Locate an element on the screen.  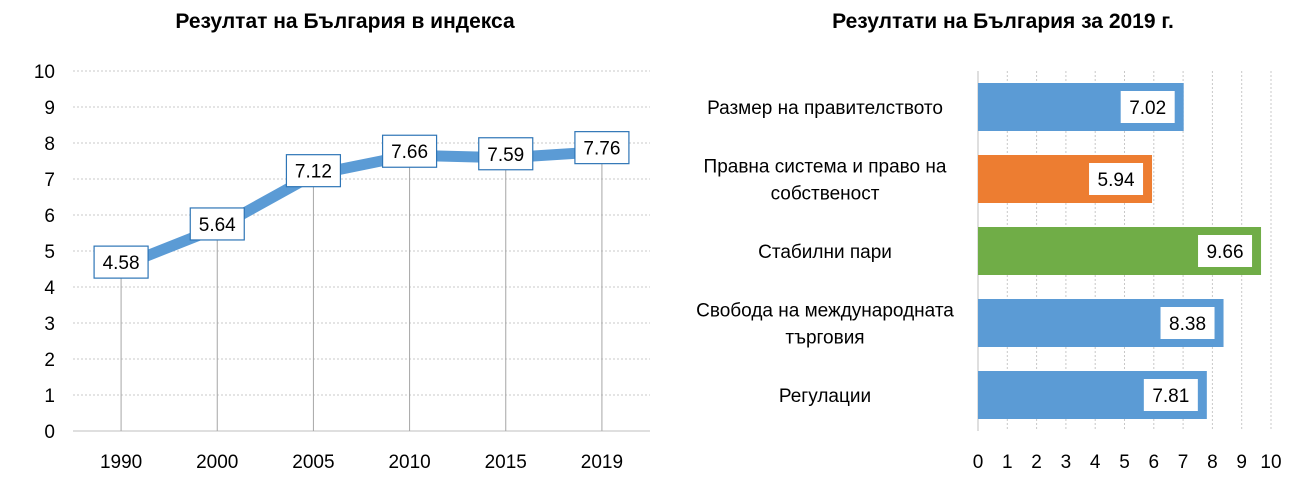
bar-value-label: 5.94 is located at coordinates (1116, 180).